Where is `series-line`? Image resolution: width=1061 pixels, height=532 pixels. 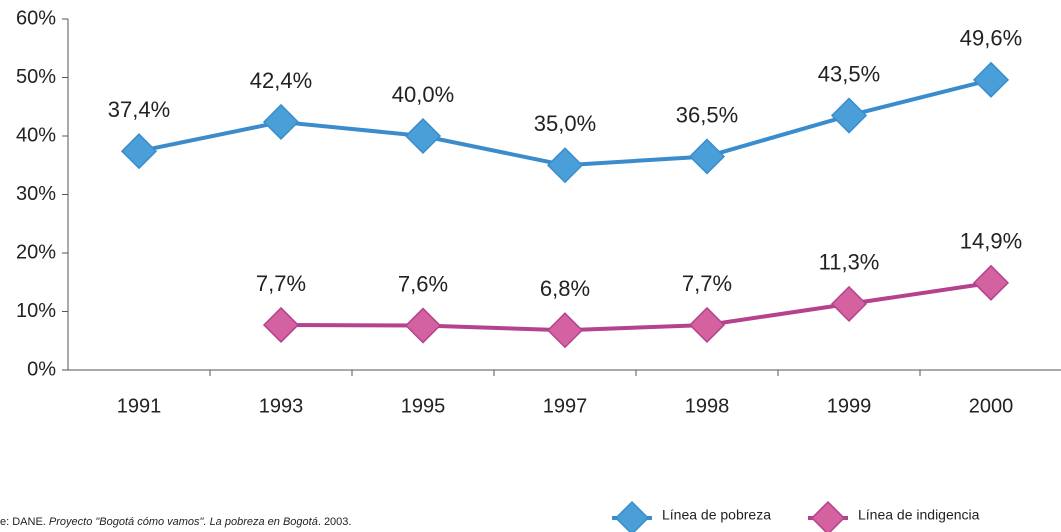 series-line is located at coordinates (636, 306).